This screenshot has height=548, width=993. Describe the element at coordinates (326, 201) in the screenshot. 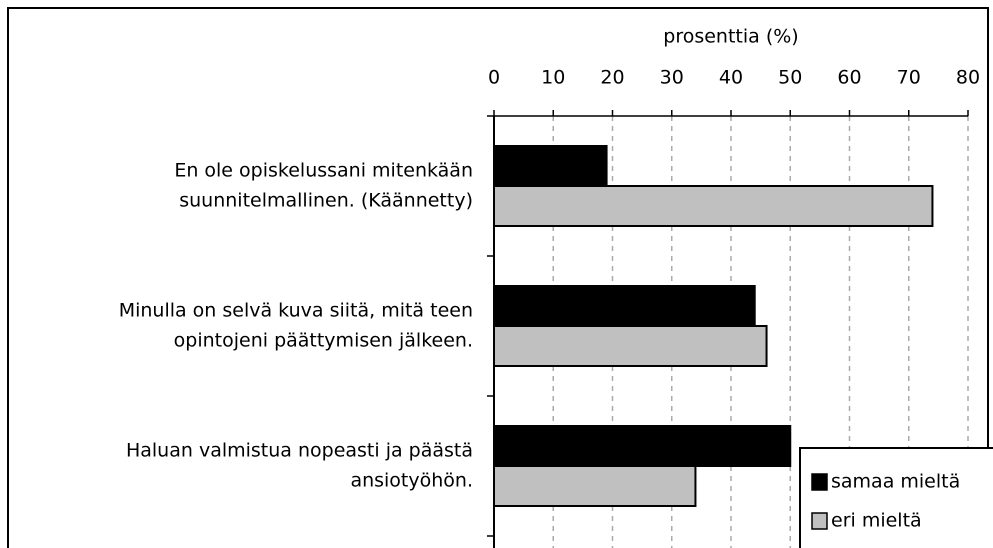

I see `y-tick-label: suunnitelmallinen. (Käännetty)` at that location.